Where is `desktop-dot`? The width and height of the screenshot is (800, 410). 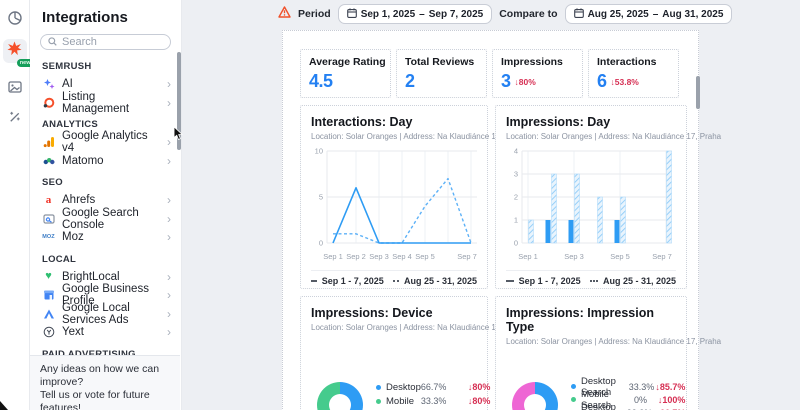 desktop-dot is located at coordinates (378, 387).